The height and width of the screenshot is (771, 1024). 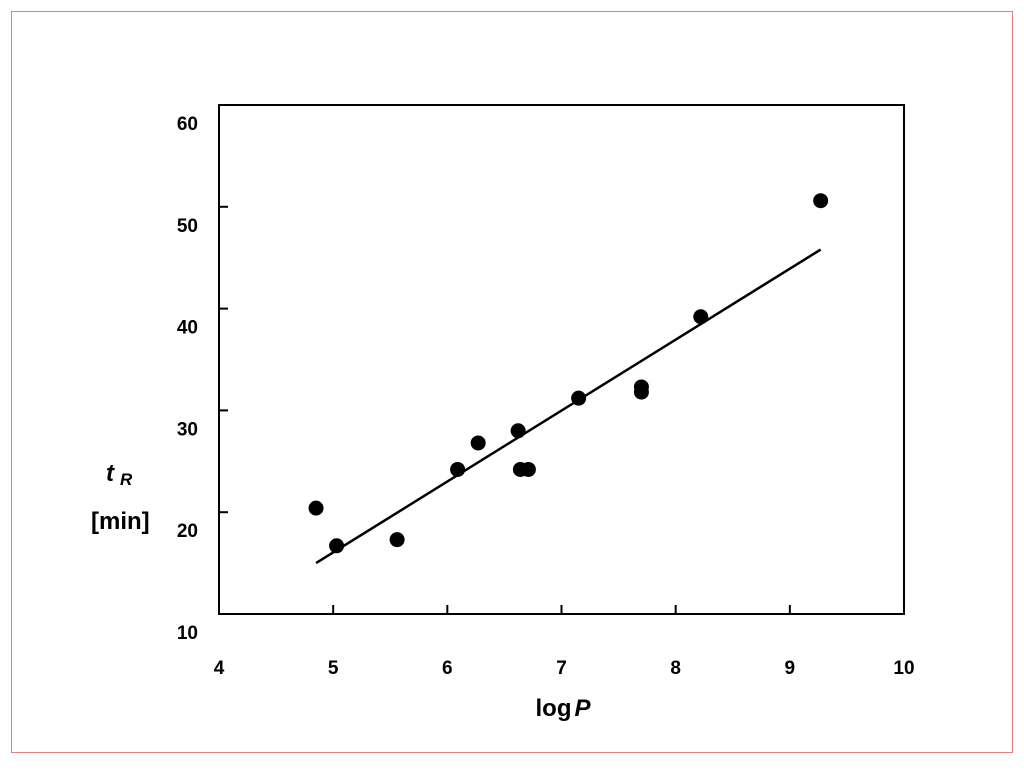 What do you see at coordinates (187, 531) in the screenshot?
I see `y-tick-label: 20` at bounding box center [187, 531].